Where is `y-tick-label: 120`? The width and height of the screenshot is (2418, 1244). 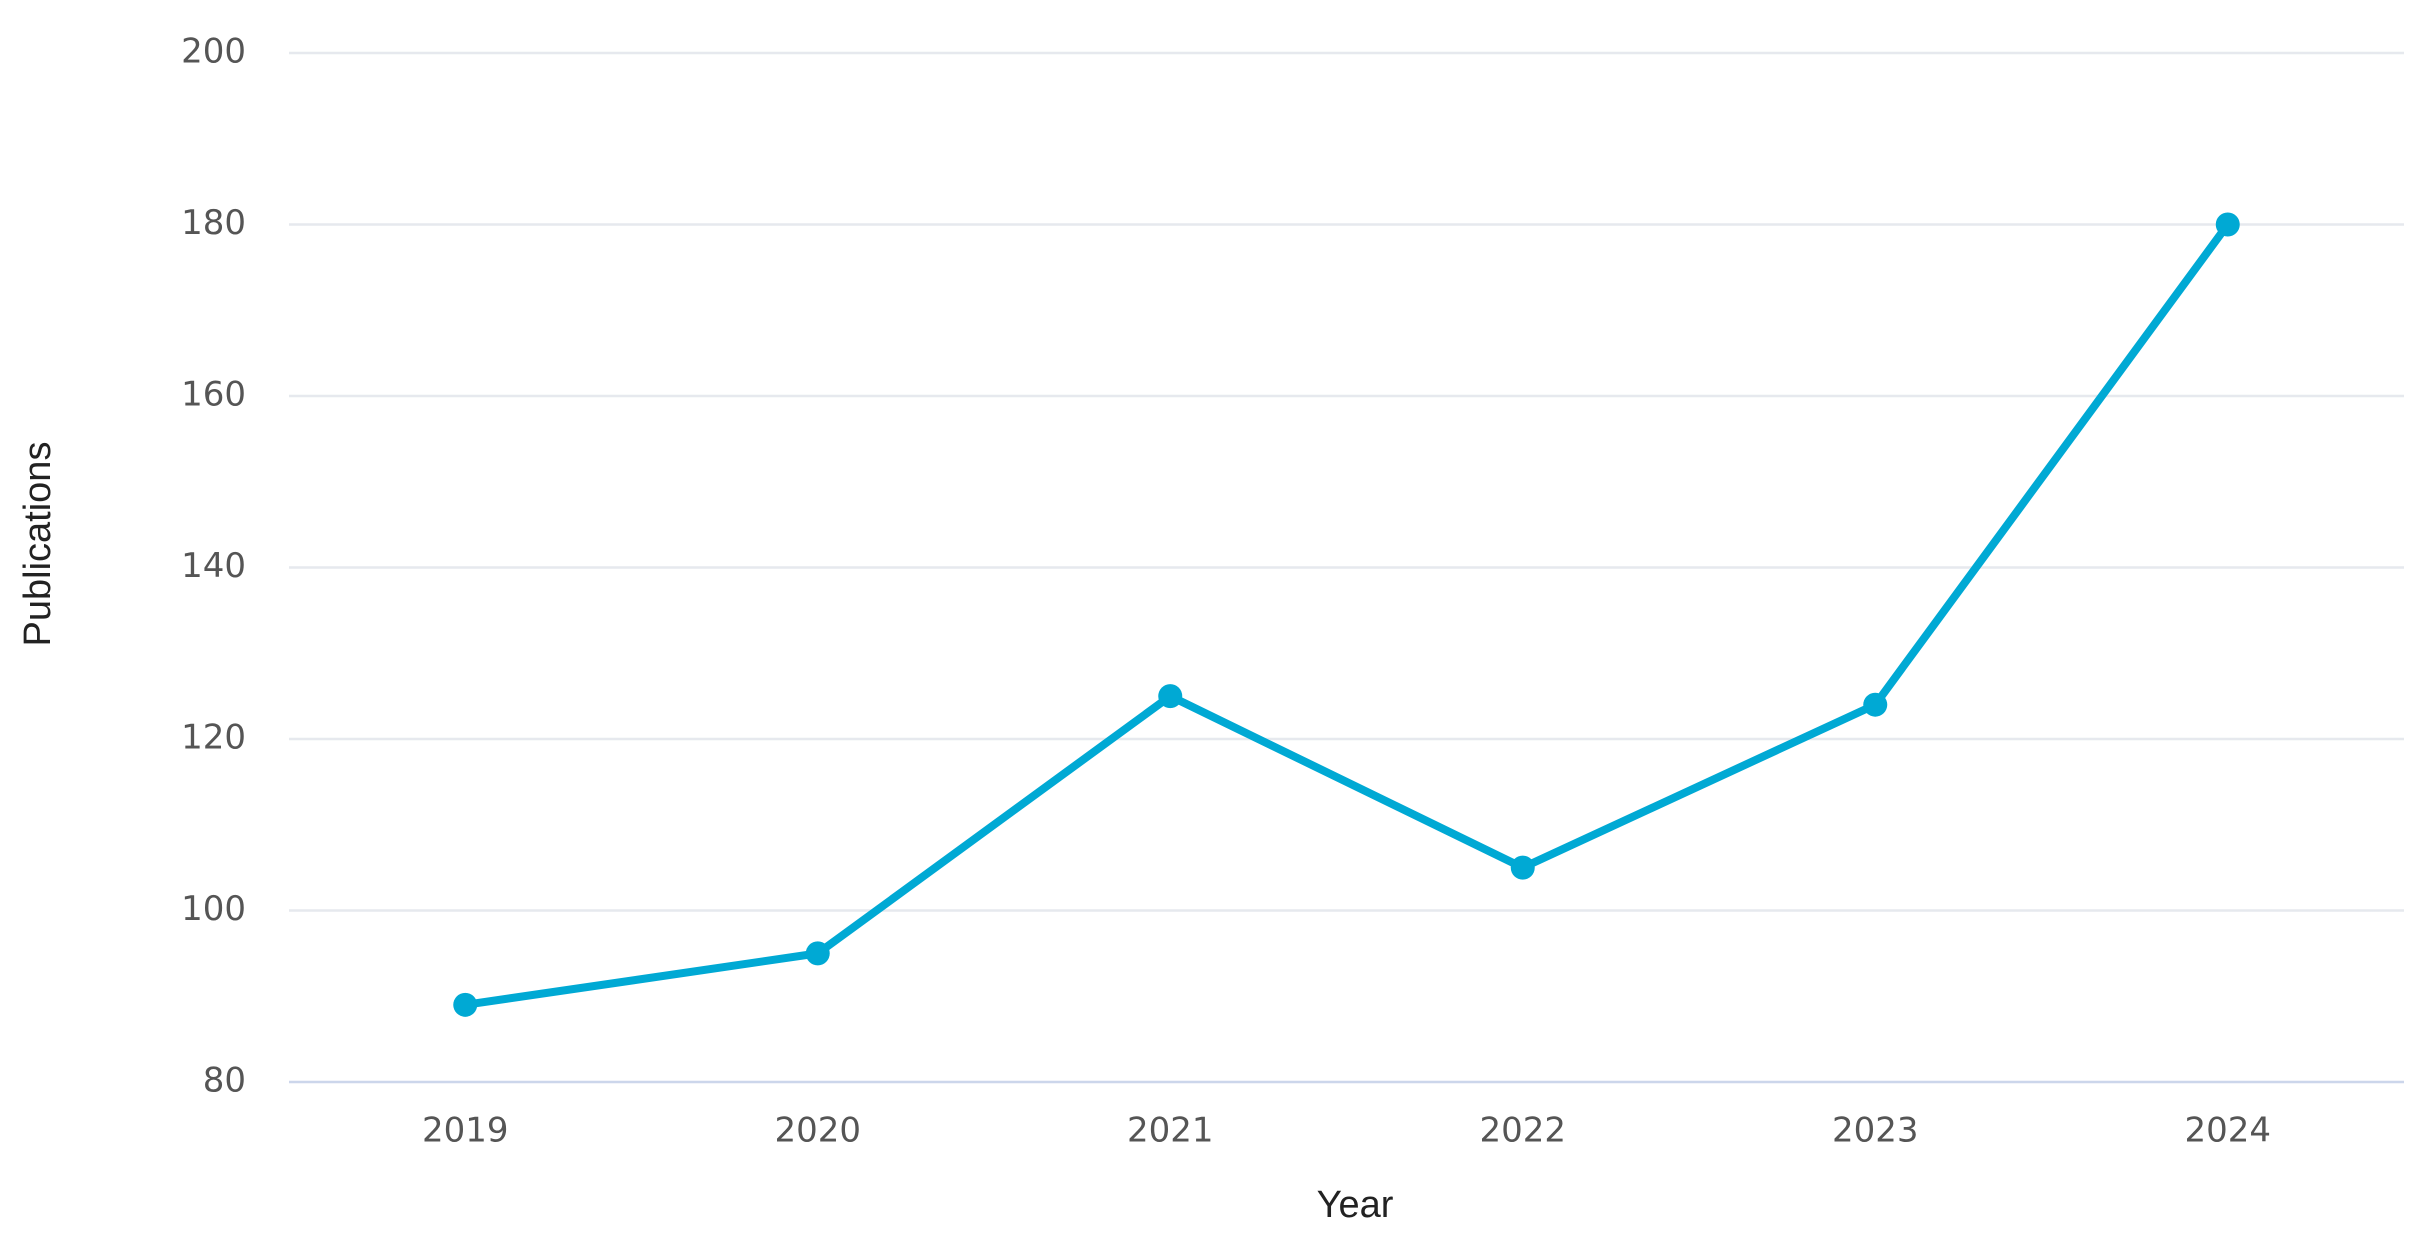
y-tick-label: 120 is located at coordinates (213, 738).